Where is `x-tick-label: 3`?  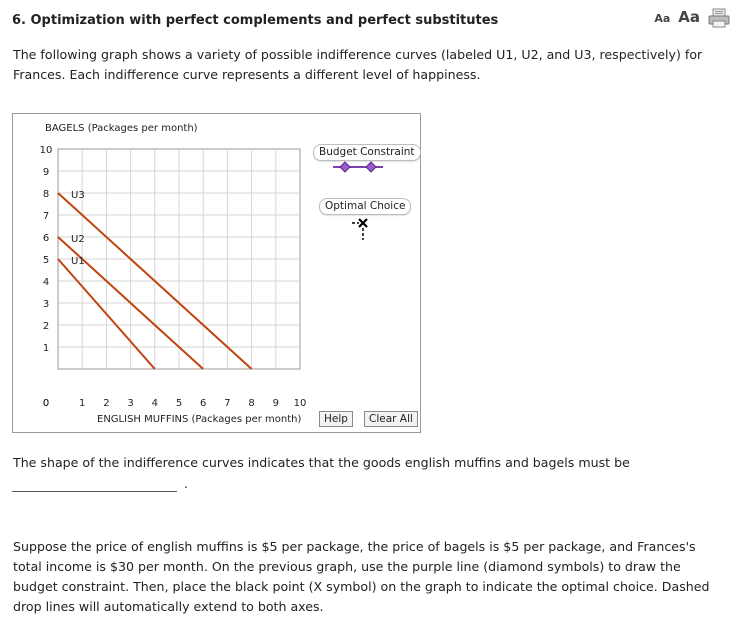 x-tick-label: 3 is located at coordinates (130, 403).